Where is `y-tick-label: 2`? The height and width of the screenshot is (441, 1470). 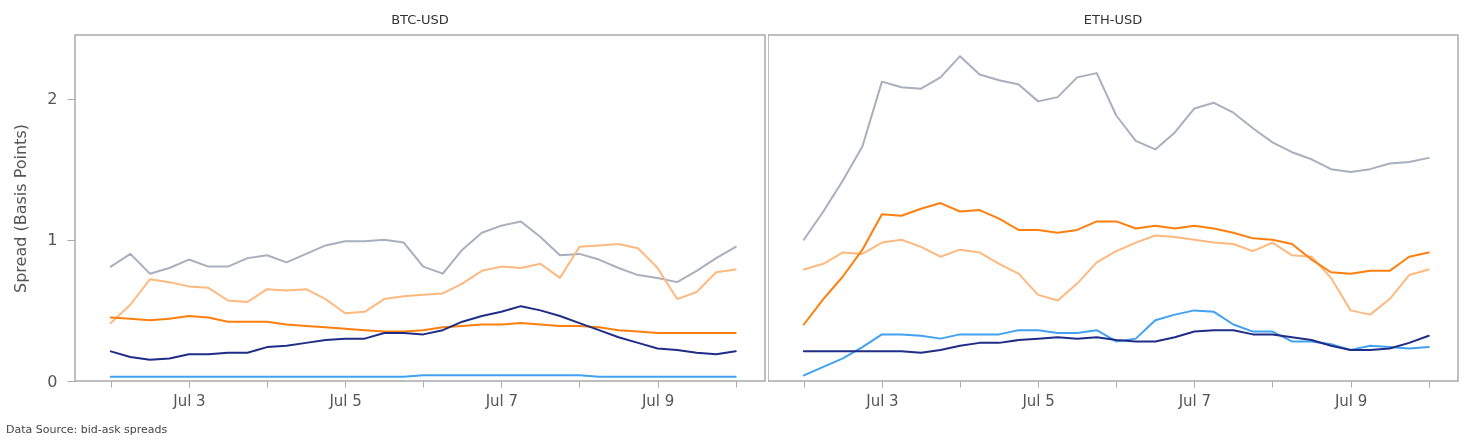 y-tick-label: 2 is located at coordinates (52, 99).